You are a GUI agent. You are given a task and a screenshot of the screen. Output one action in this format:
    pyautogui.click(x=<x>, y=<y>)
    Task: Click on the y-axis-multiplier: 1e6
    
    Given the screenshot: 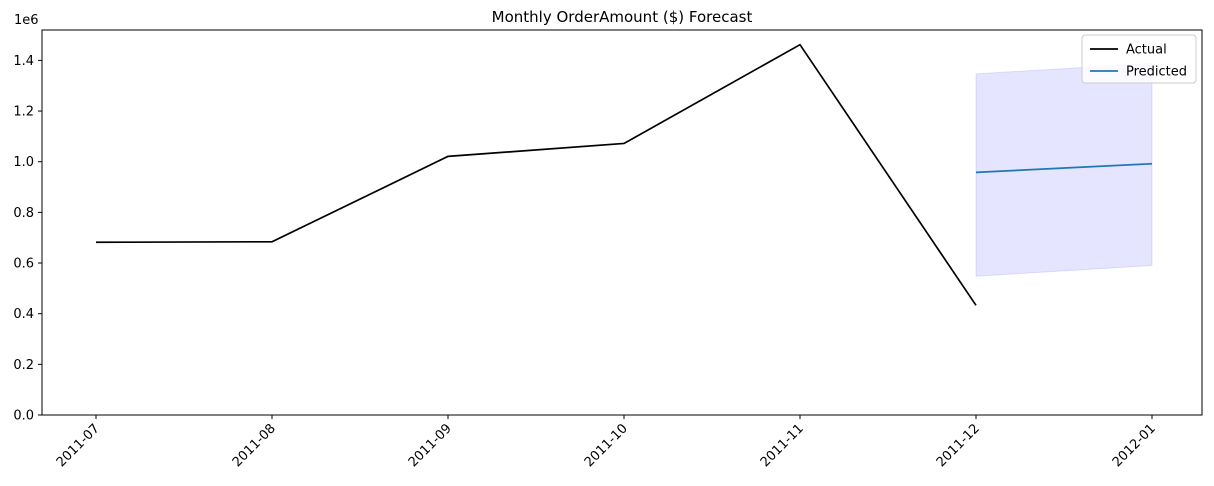 What is the action you would take?
    pyautogui.click(x=26, y=20)
    